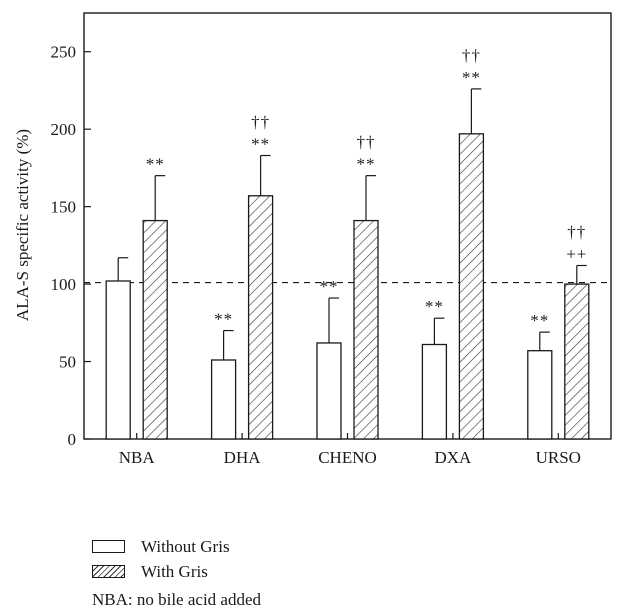  Describe the element at coordinates (64, 207) in the screenshot. I see `y-tick-label: 150` at that location.